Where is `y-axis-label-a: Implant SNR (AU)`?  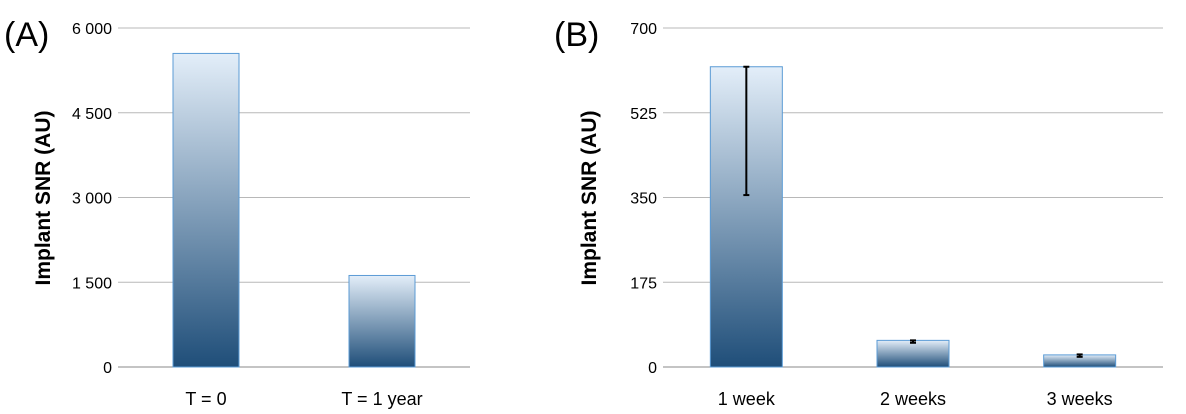 y-axis-label-a: Implant SNR (AU) is located at coordinates (43, 198).